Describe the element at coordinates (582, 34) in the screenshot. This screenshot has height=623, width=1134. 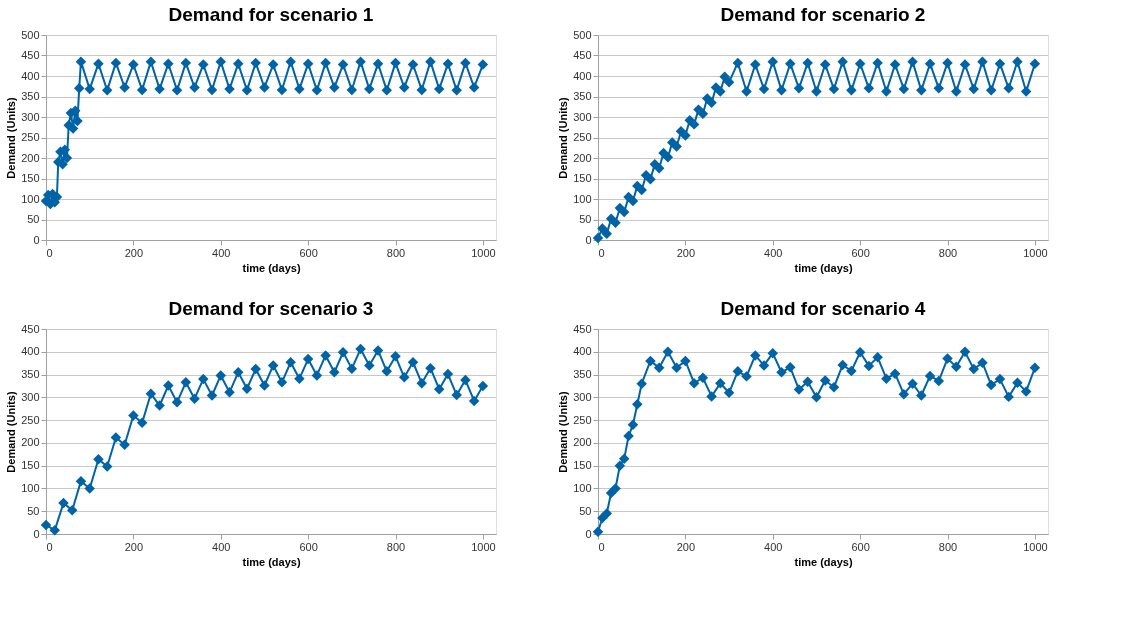
I see `y-tick-label: 500` at that location.